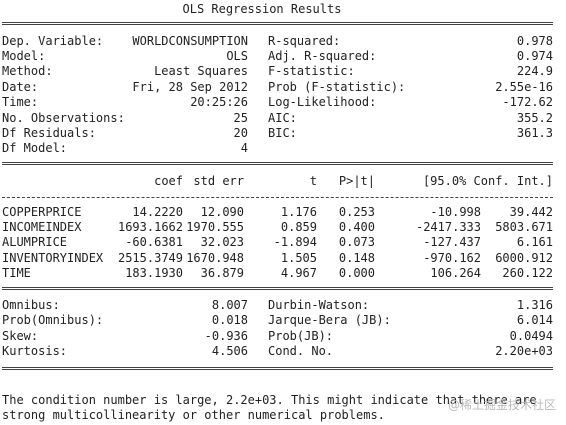 Image resolution: width=566 pixels, height=425 pixels. I want to click on field-label: Method:, so click(27, 71).